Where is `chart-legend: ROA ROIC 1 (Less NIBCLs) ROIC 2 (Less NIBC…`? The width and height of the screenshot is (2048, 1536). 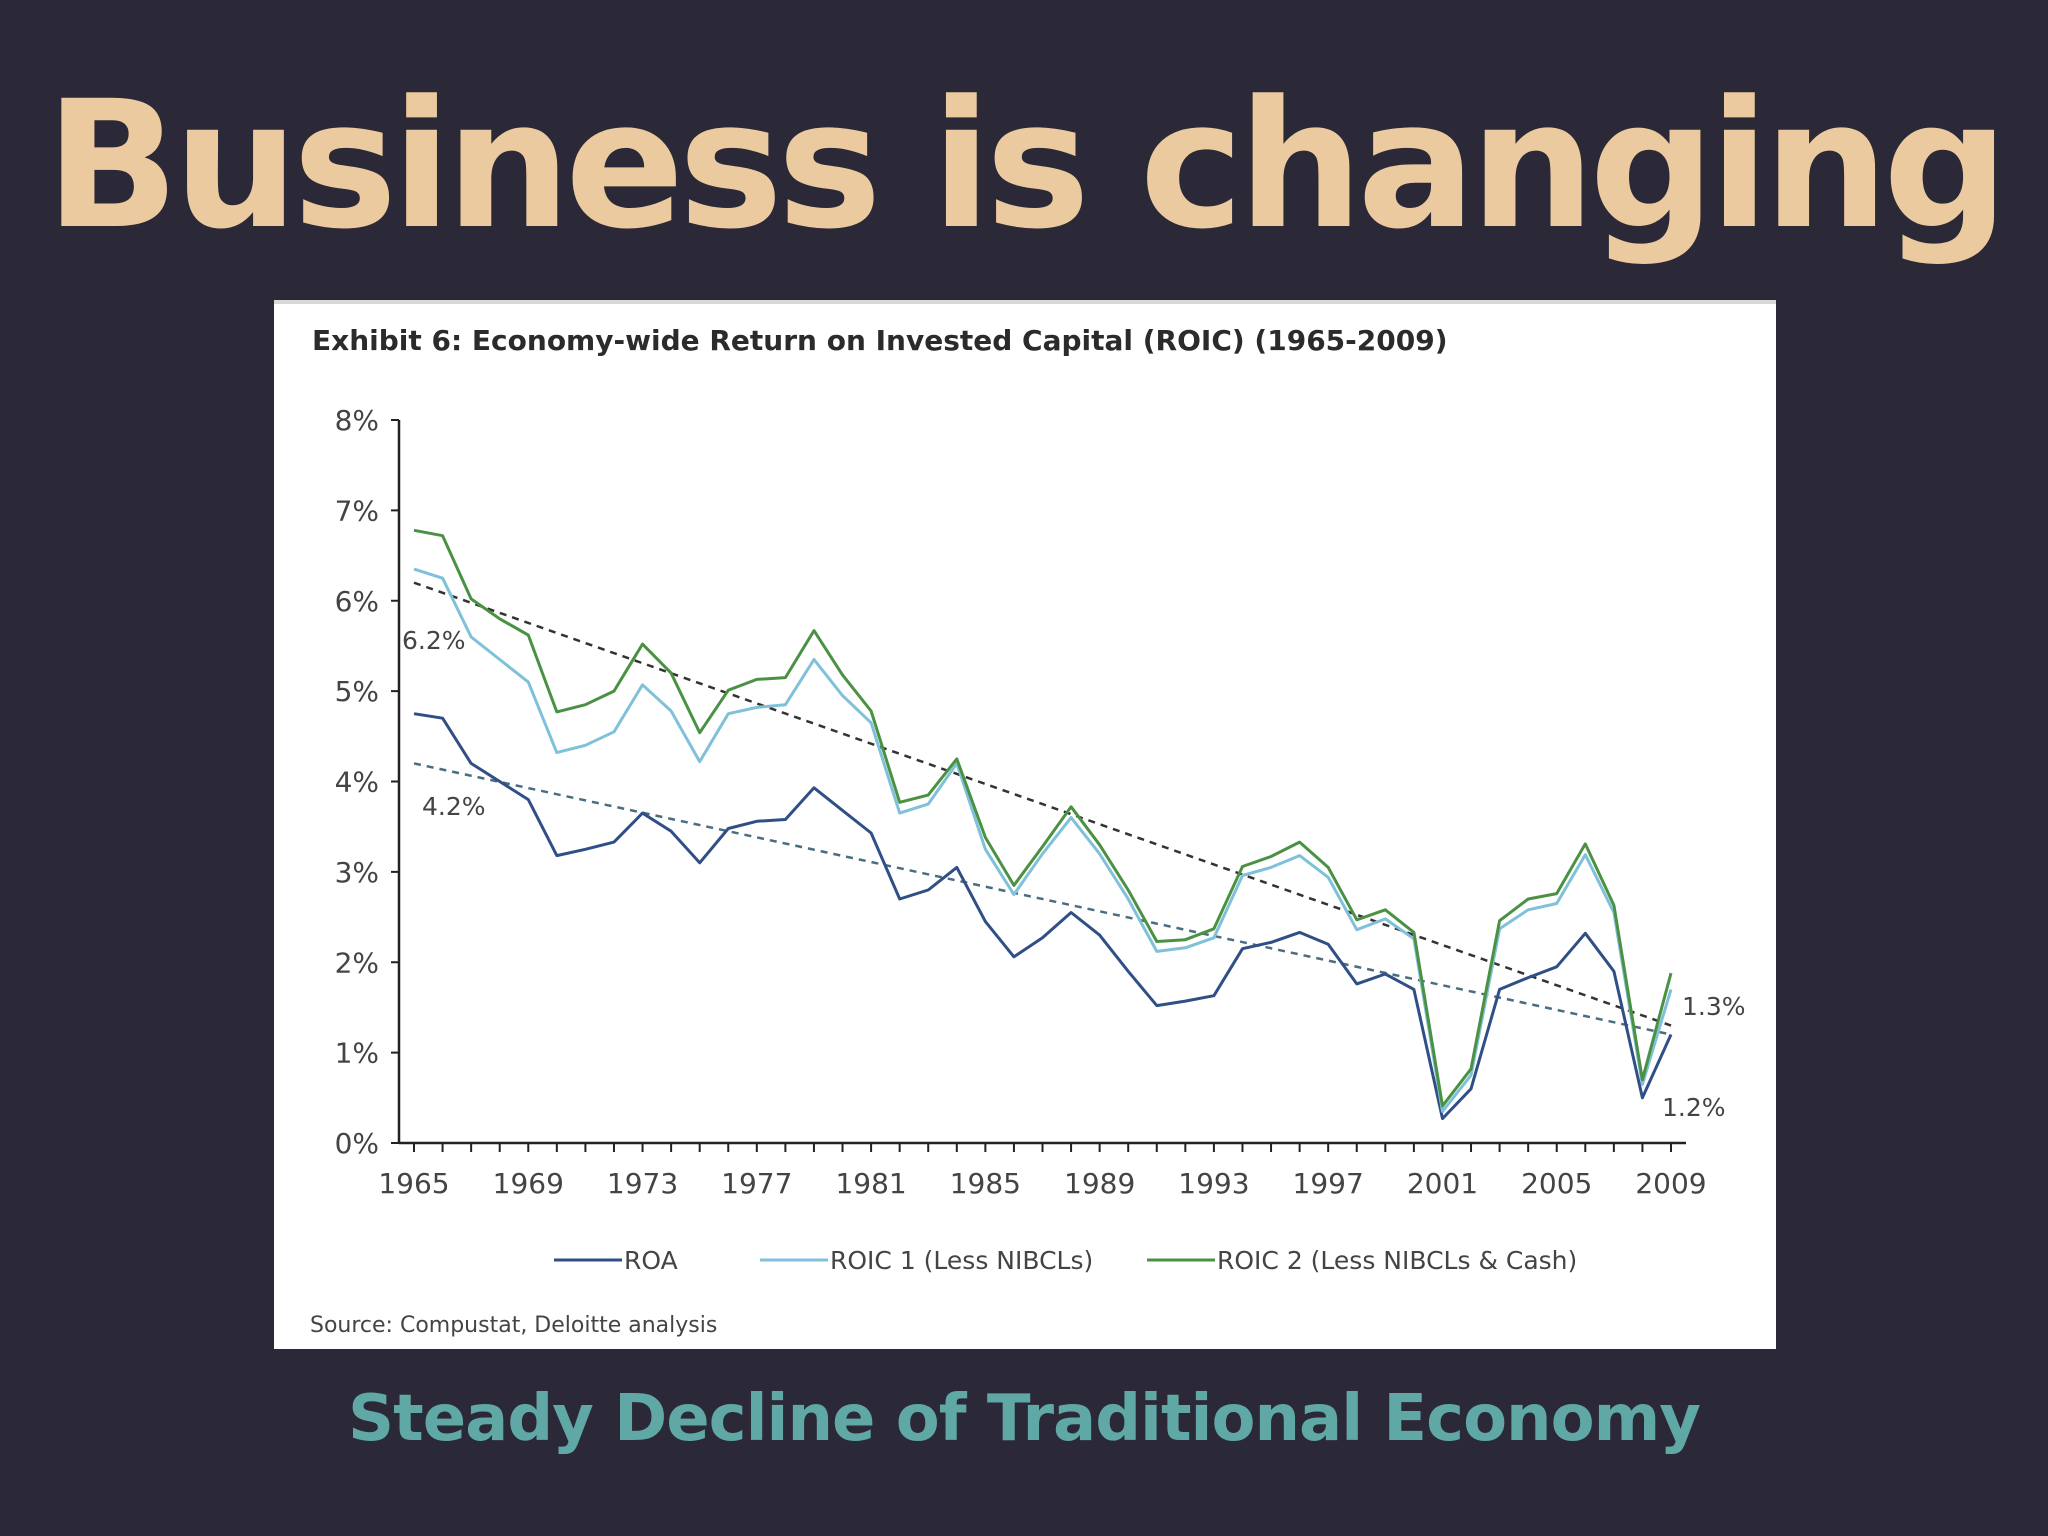
chart-legend: ROA ROIC 1 (Less NIBCLs) ROIC 2 (Less NIBC… is located at coordinates (1065, 1260).